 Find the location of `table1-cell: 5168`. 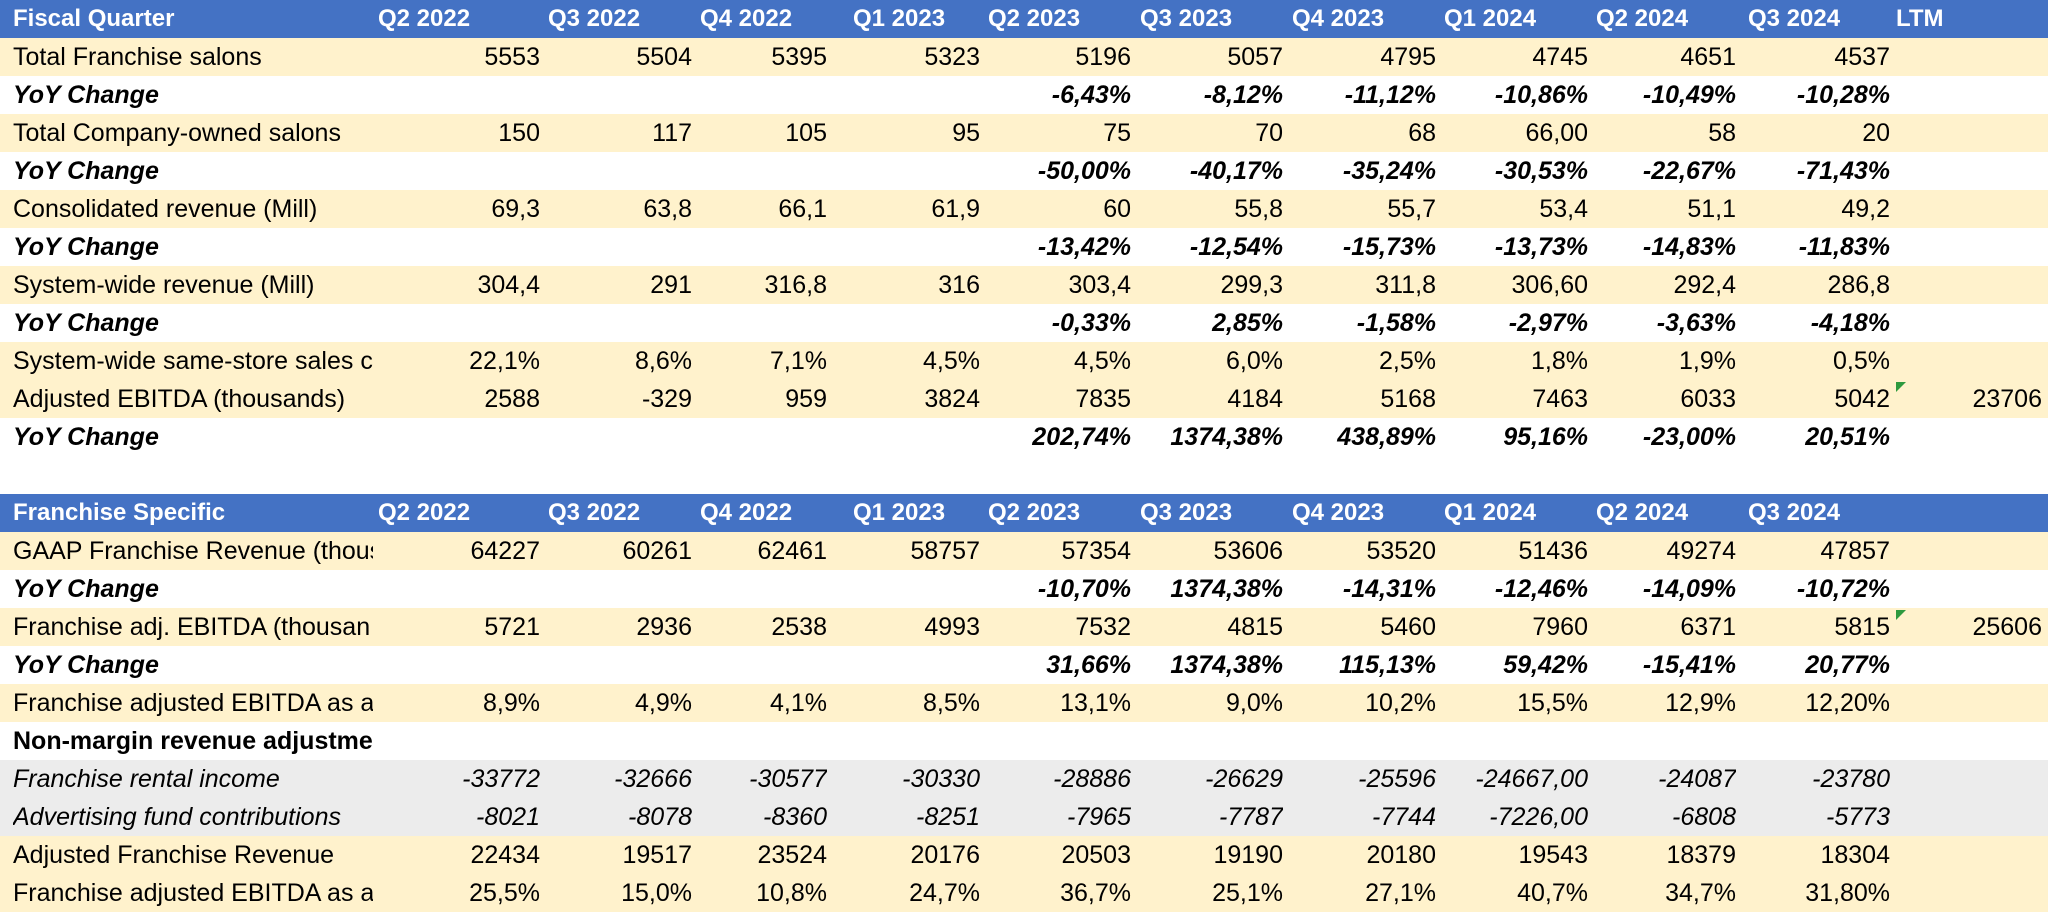

table1-cell: 5168 is located at coordinates (1408, 399).